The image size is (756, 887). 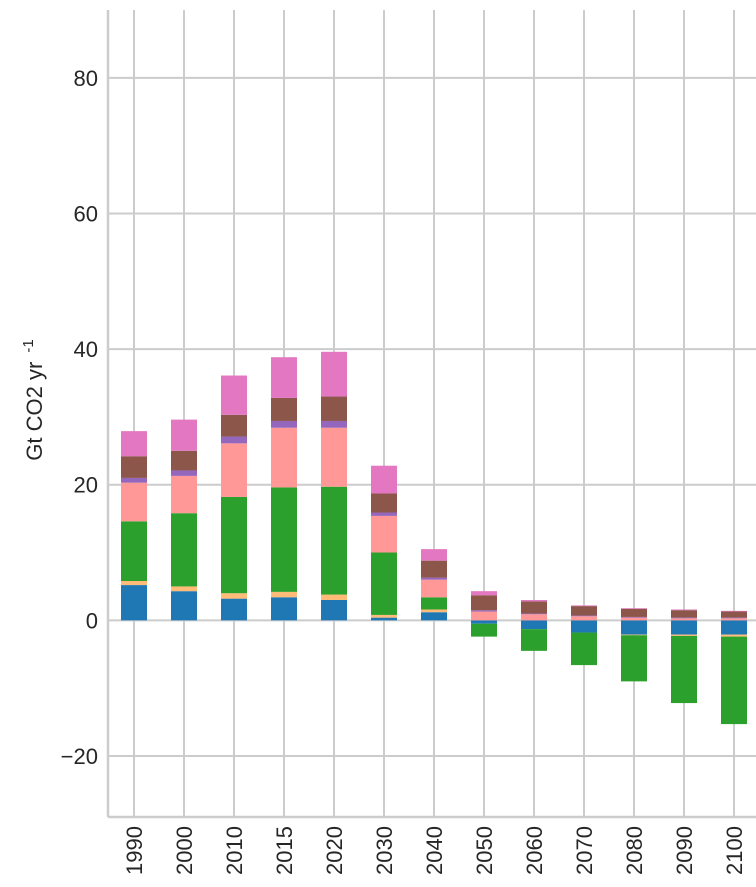 What do you see at coordinates (28, 345) in the screenshot?
I see `y-axis-label-superscript: -1` at bounding box center [28, 345].